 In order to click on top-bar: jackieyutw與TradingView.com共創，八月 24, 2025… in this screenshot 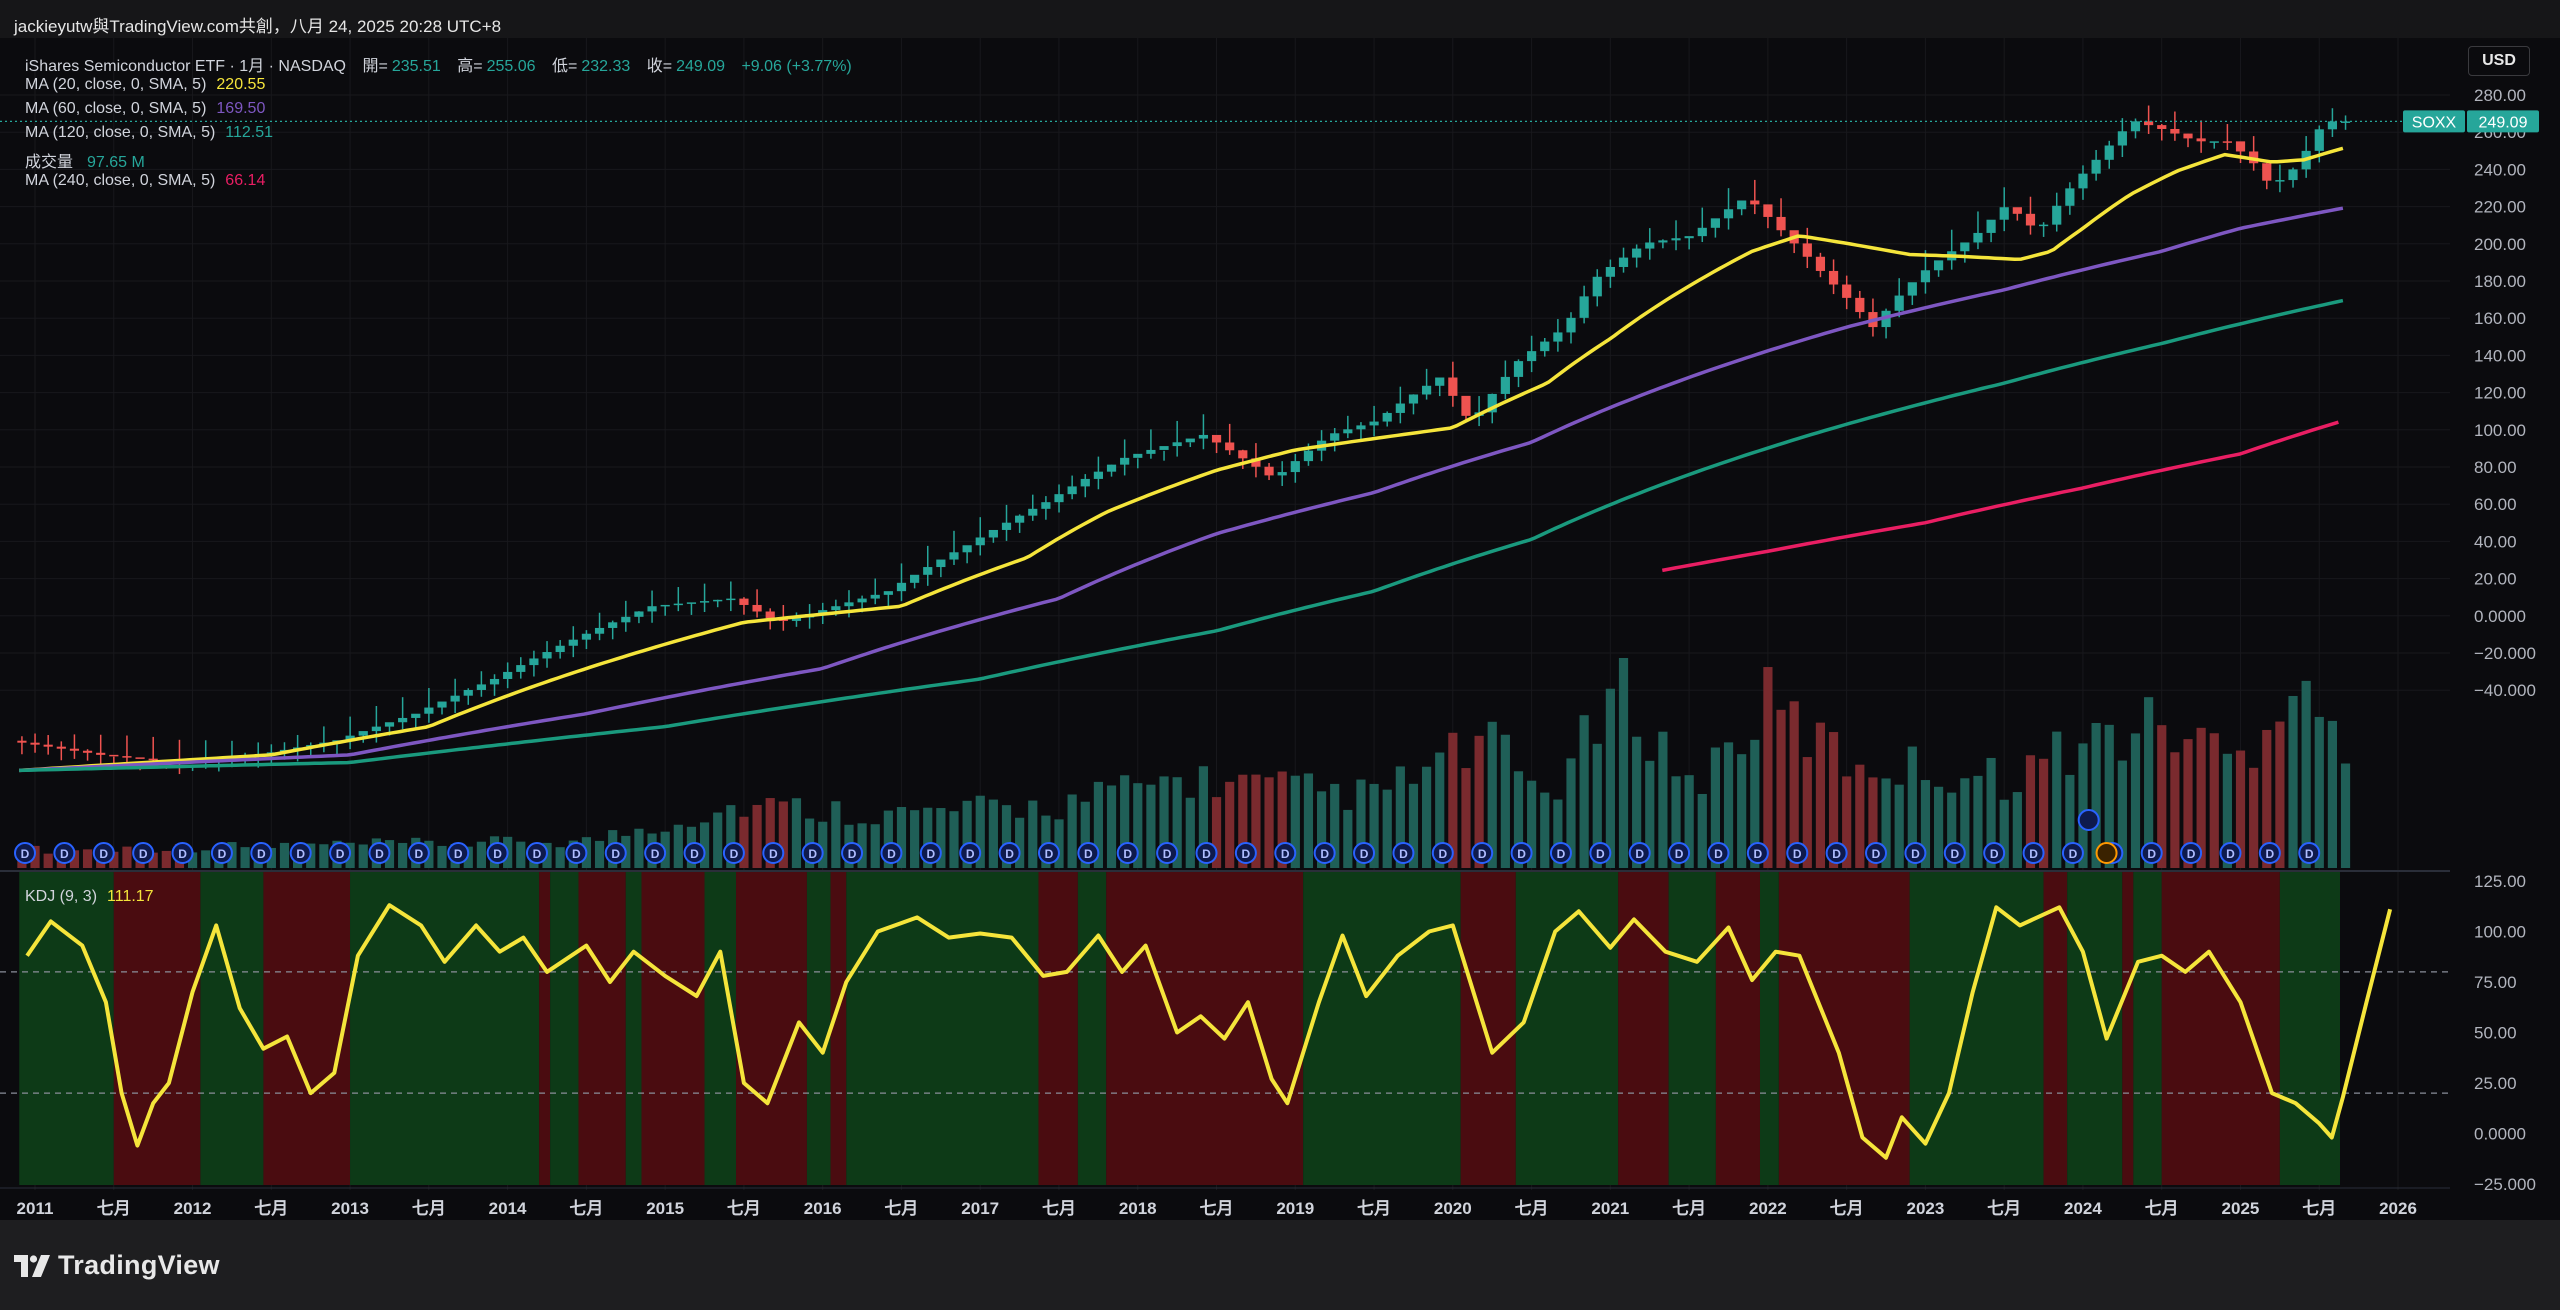, I will do `click(1280, 19)`.